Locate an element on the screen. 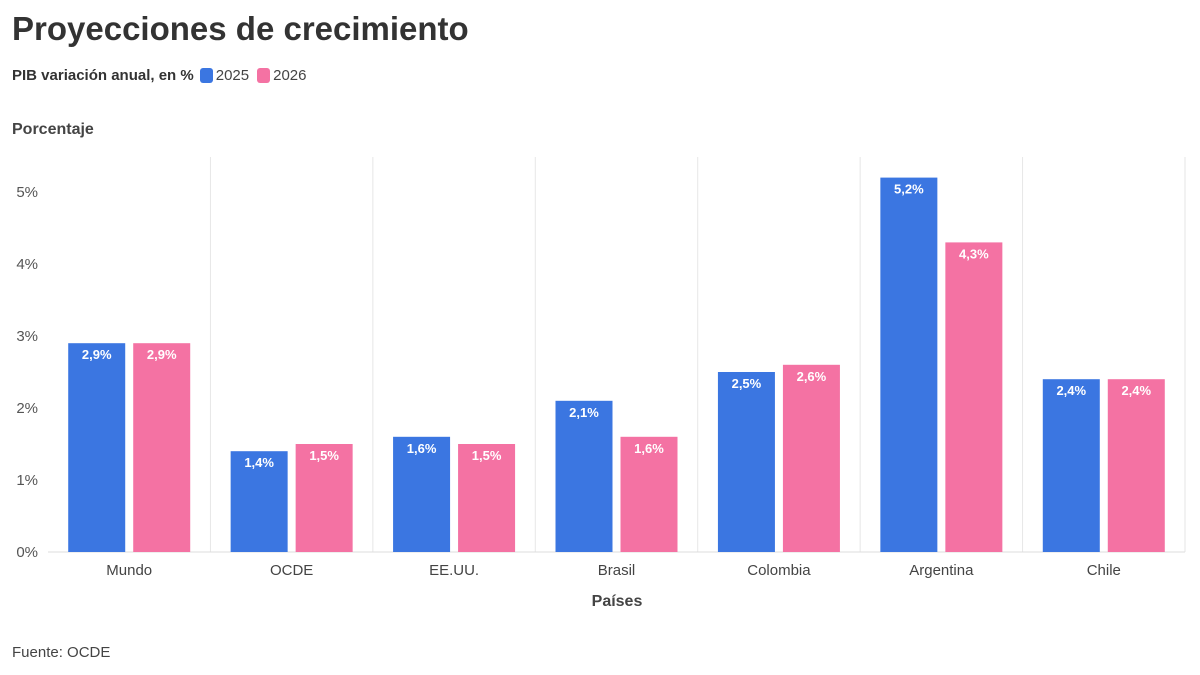  source-note: Fuente: OCDE is located at coordinates (61, 652).